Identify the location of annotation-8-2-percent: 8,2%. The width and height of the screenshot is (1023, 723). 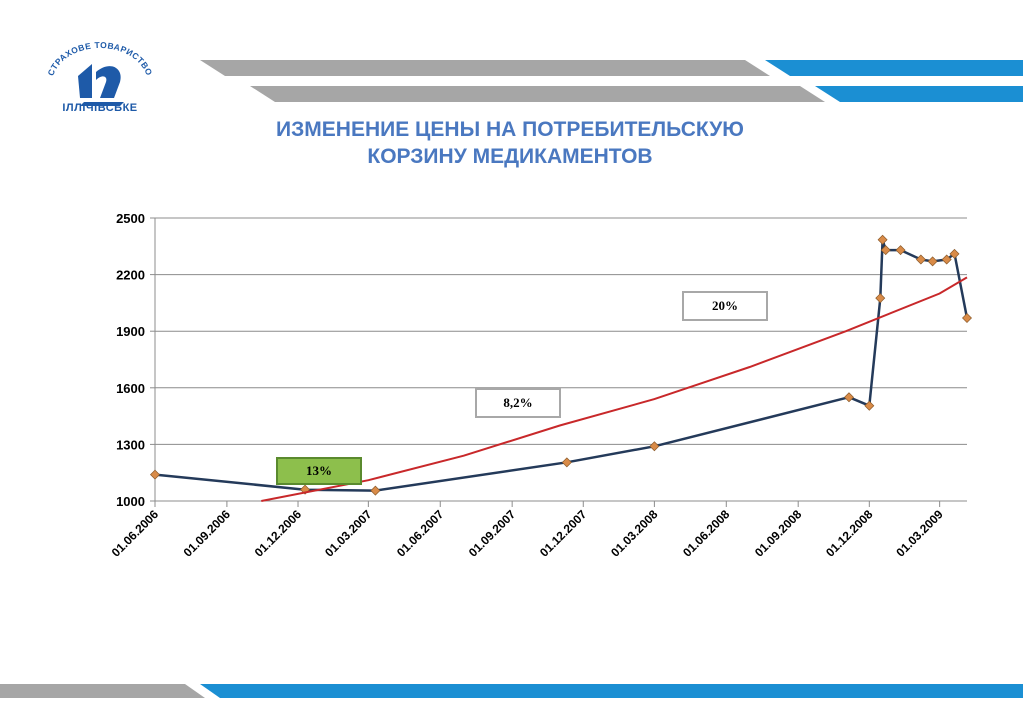
(518, 403).